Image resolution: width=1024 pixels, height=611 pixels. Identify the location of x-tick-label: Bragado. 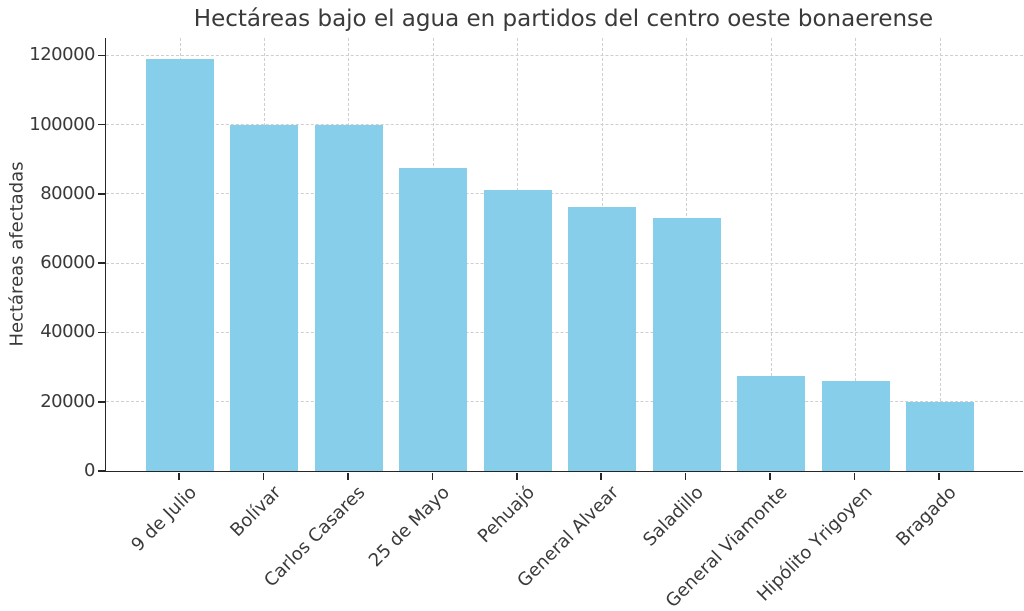
(926, 516).